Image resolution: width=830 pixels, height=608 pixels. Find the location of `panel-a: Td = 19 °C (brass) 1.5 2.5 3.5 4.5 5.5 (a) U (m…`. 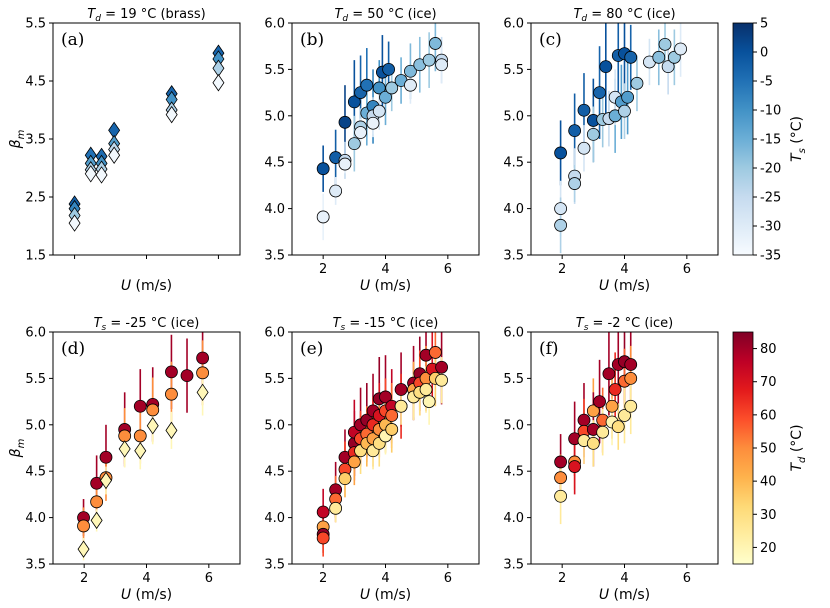

panel-a: Td = 19 °C (brass) 1.5 2.5 3.5 4.5 5.5 (a) U (m… is located at coordinates (124, 150).